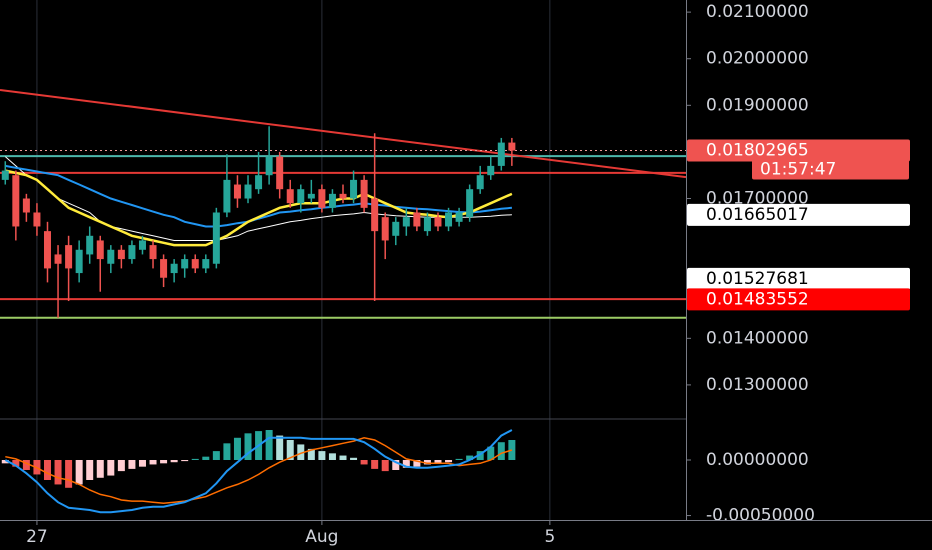 Image resolution: width=932 pixels, height=550 pixels. What do you see at coordinates (37, 537) in the screenshot?
I see `x-tick-label: 27` at bounding box center [37, 537].